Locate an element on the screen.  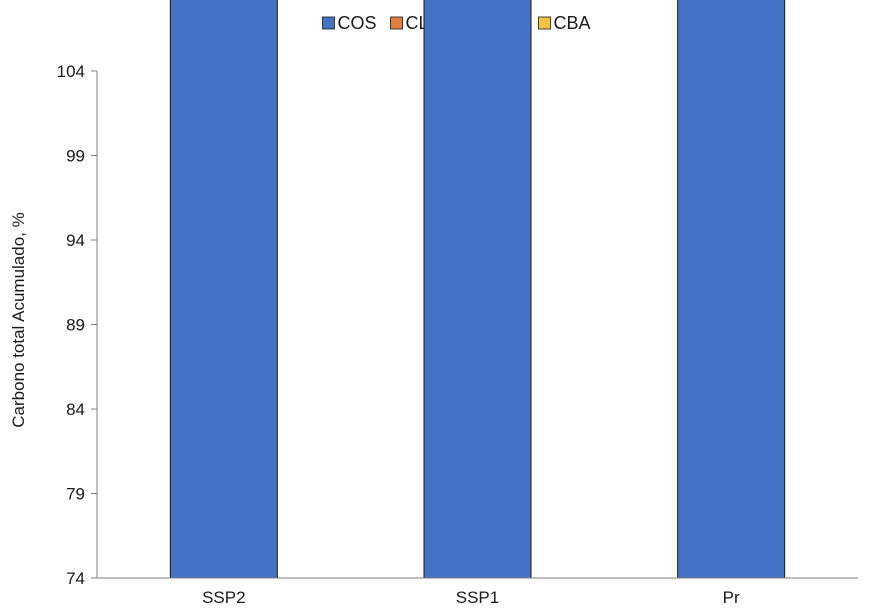
x-axis: SSP2 SSP1 Pr is located at coordinates (477, 592).